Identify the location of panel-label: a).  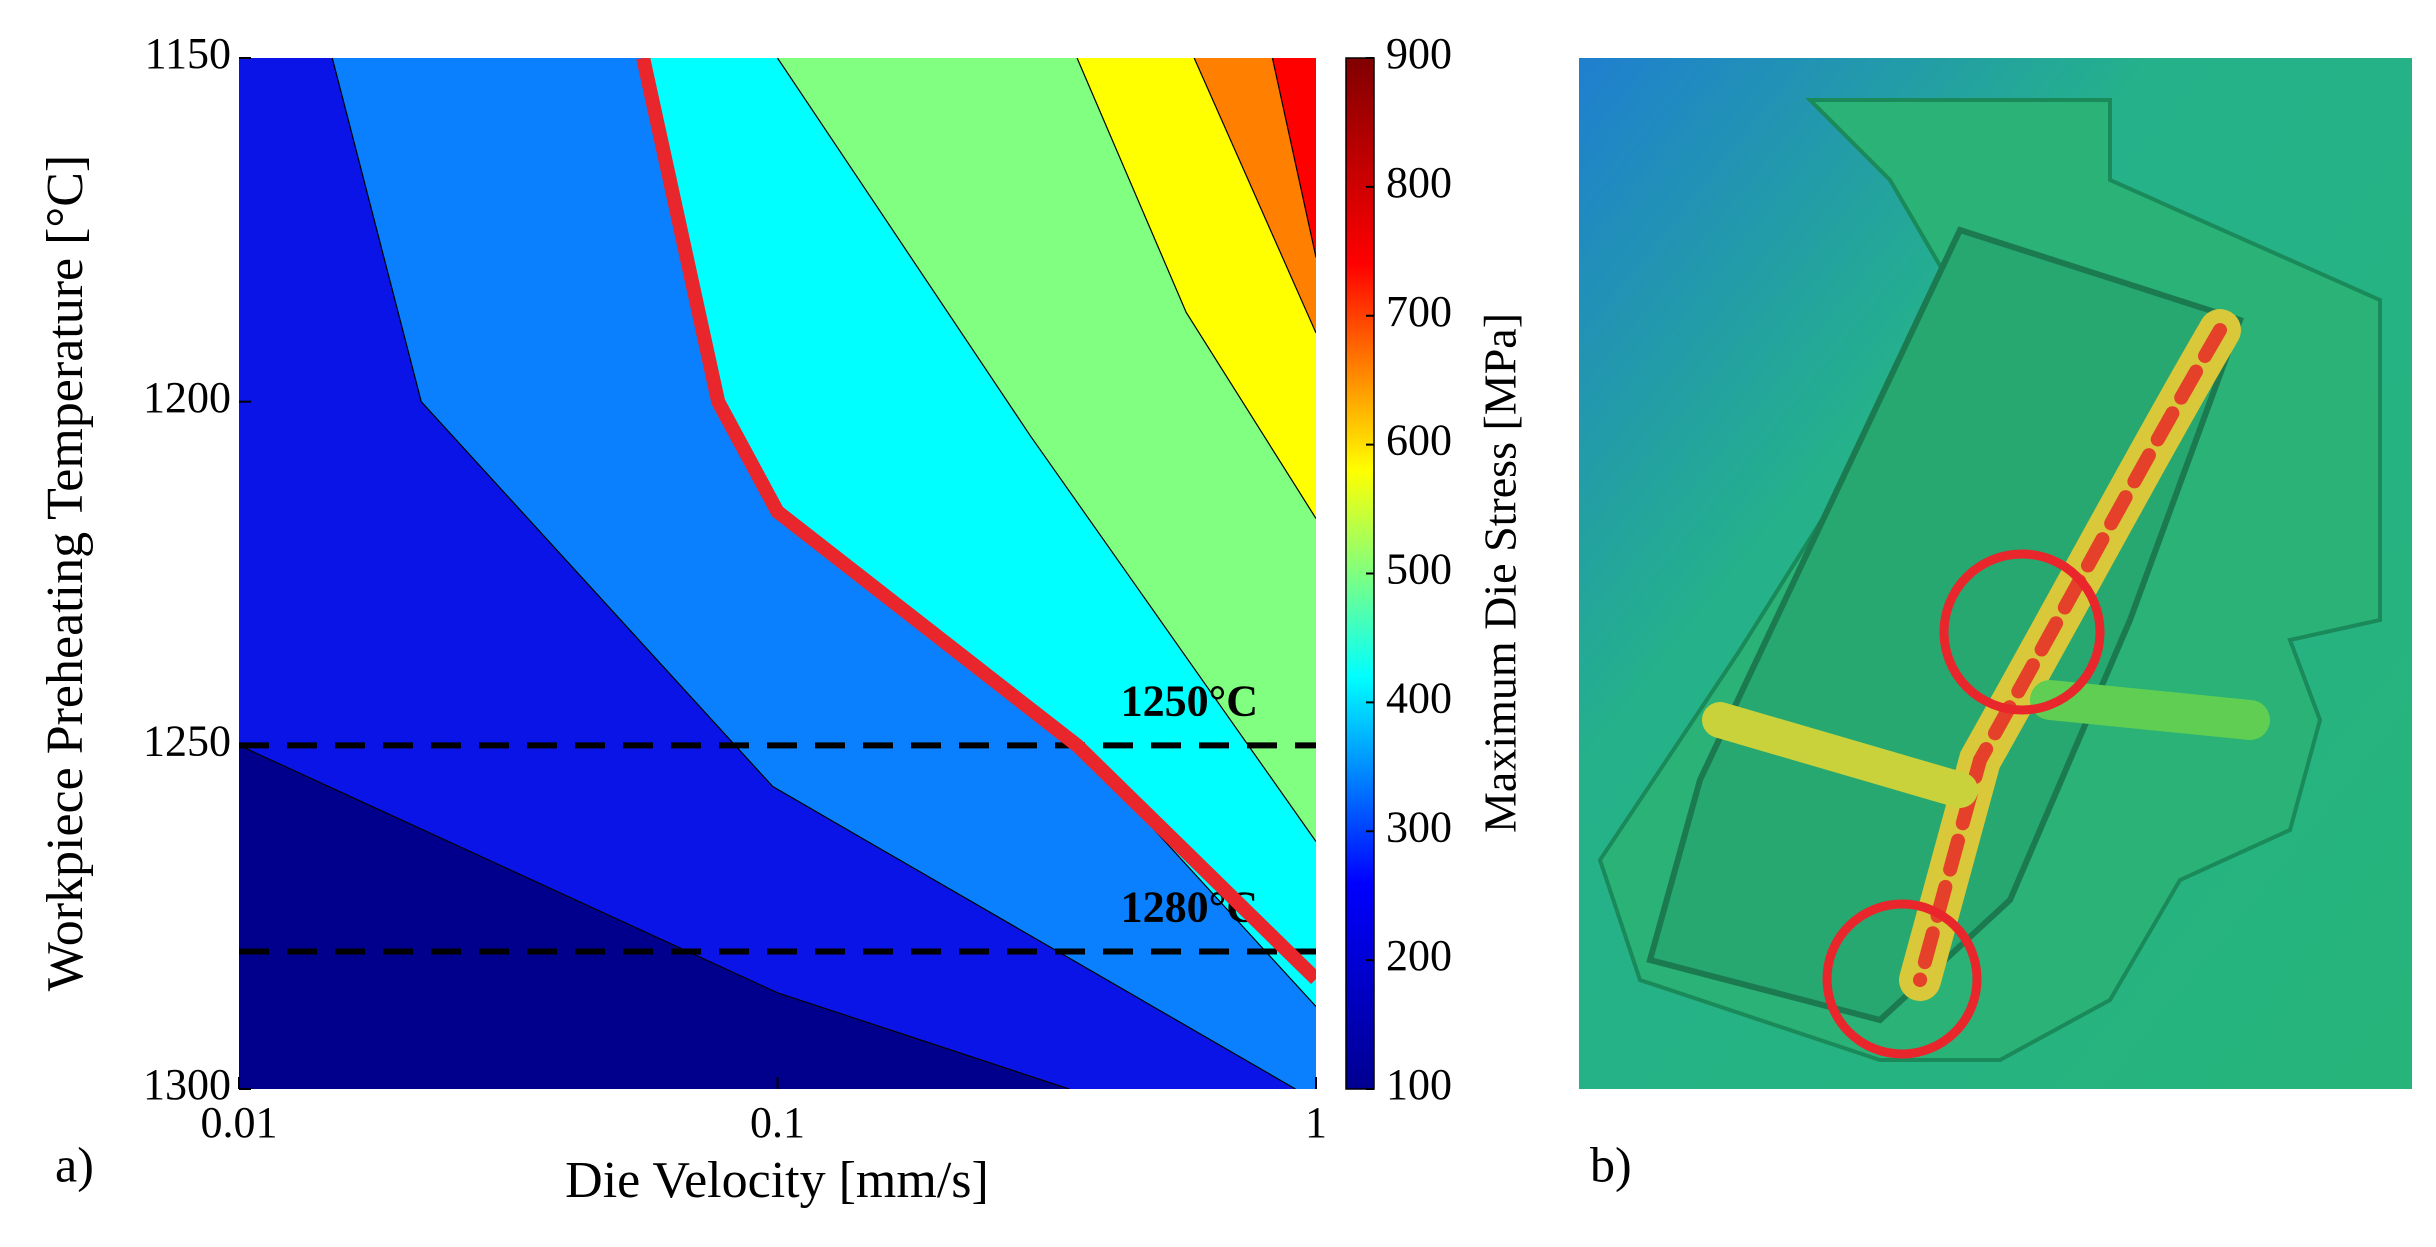
(74, 1164).